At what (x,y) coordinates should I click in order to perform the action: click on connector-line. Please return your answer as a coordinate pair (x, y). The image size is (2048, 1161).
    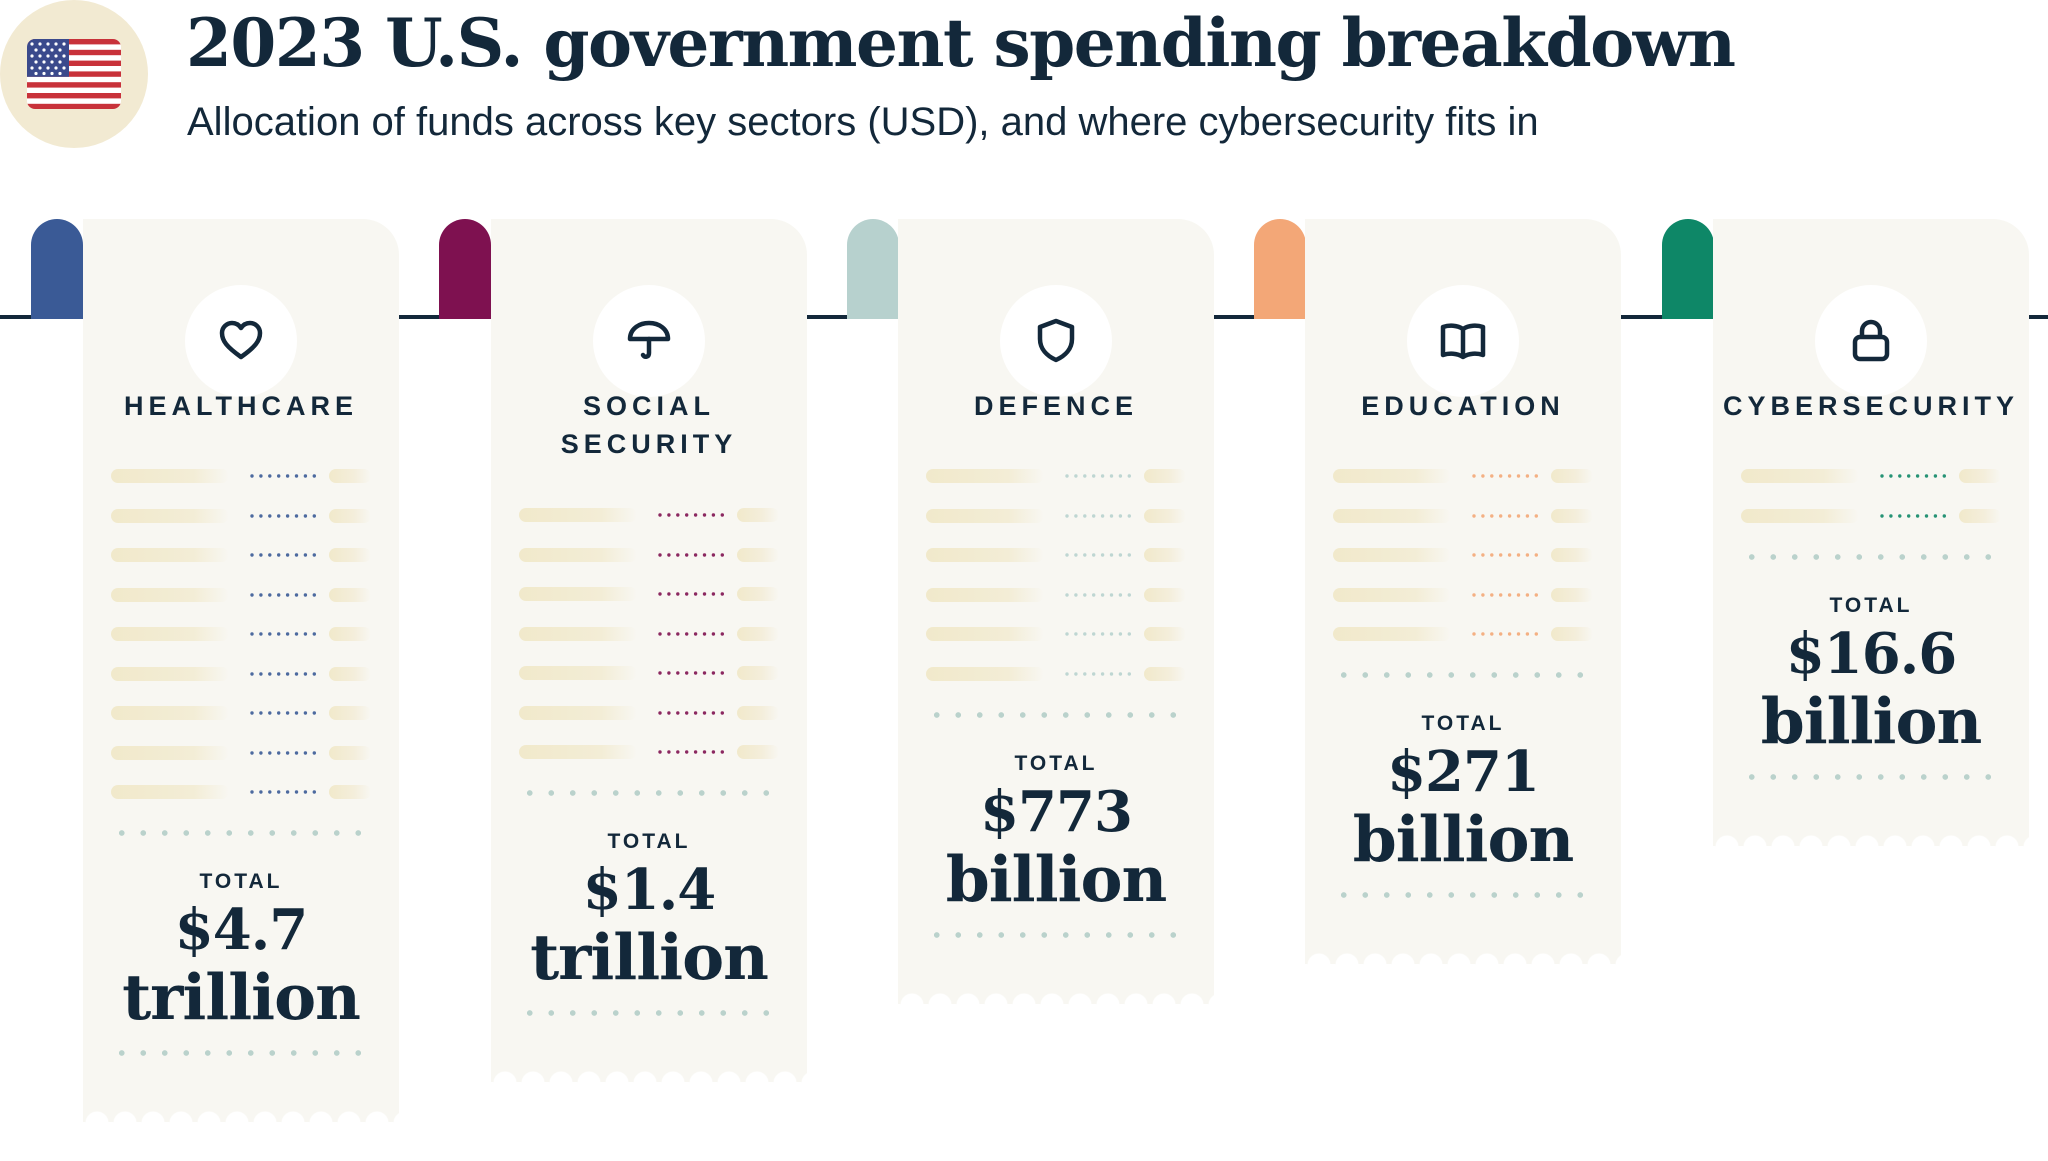
    Looking at the image, I should click on (2038, 317).